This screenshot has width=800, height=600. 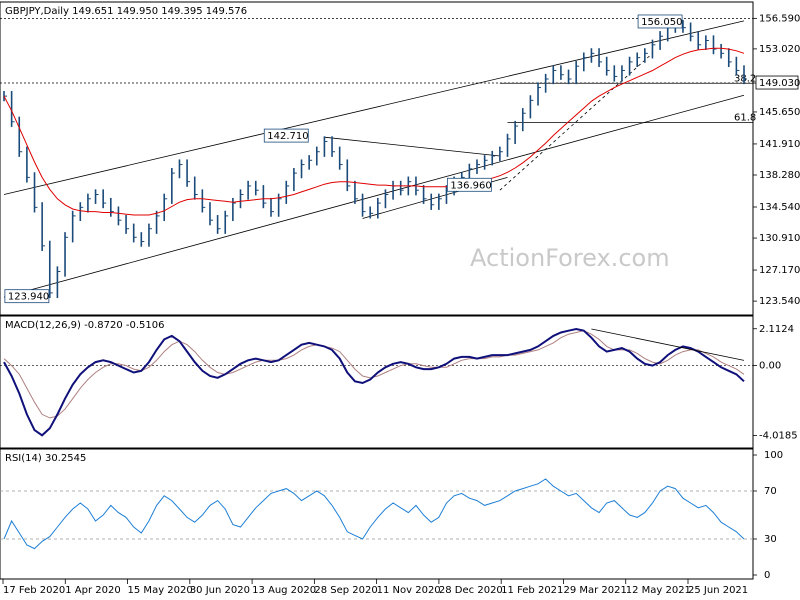 What do you see at coordinates (770, 539) in the screenshot?
I see `rsi-y-tick-label: 30` at bounding box center [770, 539].